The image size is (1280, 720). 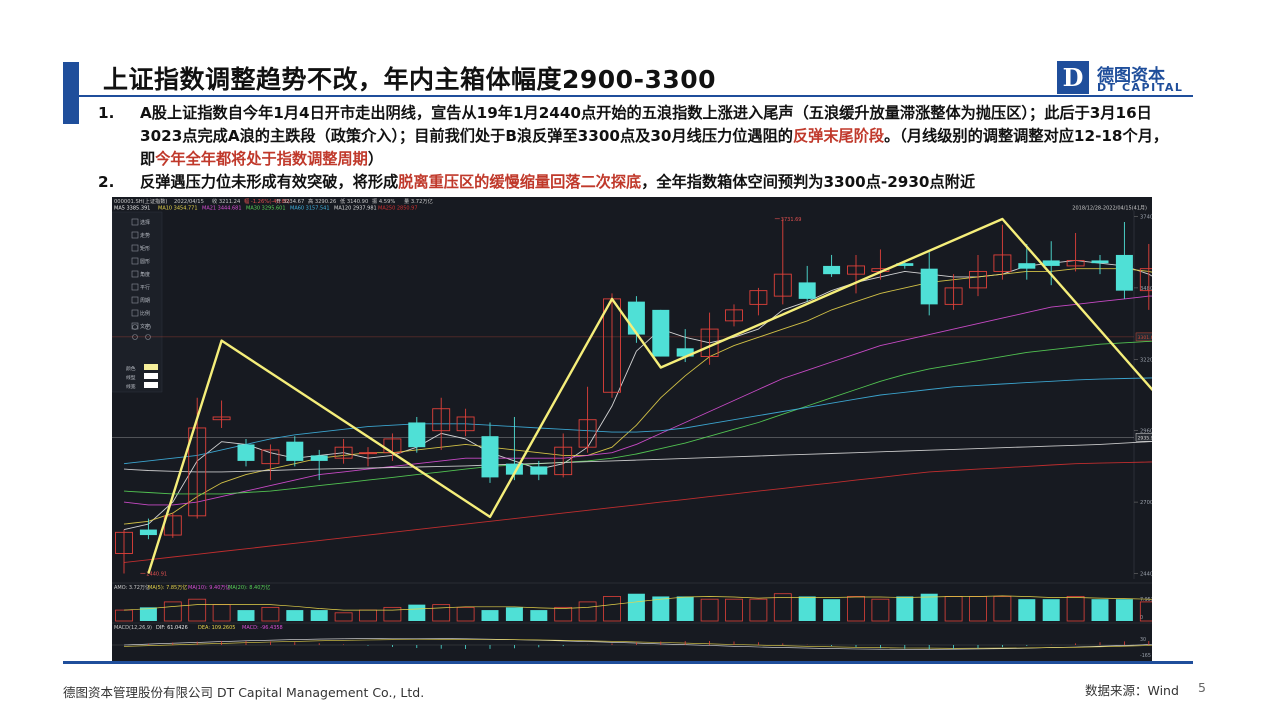 What do you see at coordinates (131, 386) in the screenshot?
I see `toolbar-style-label: 线宽` at bounding box center [131, 386].